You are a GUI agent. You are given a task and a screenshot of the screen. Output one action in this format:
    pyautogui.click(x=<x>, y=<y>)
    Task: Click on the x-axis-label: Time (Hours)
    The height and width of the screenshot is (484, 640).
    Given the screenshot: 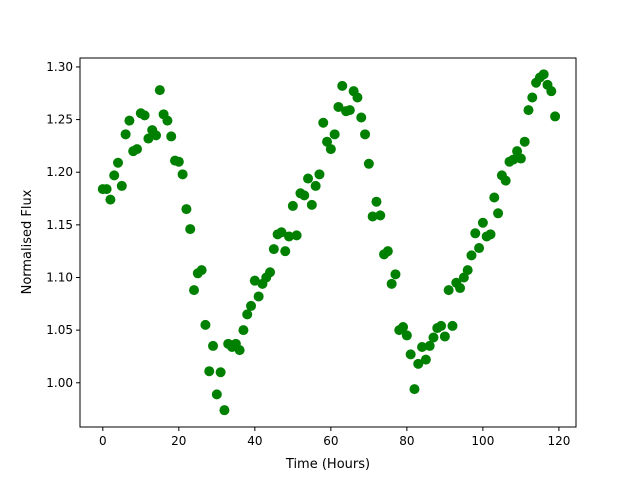 What is the action you would take?
    pyautogui.click(x=327, y=464)
    